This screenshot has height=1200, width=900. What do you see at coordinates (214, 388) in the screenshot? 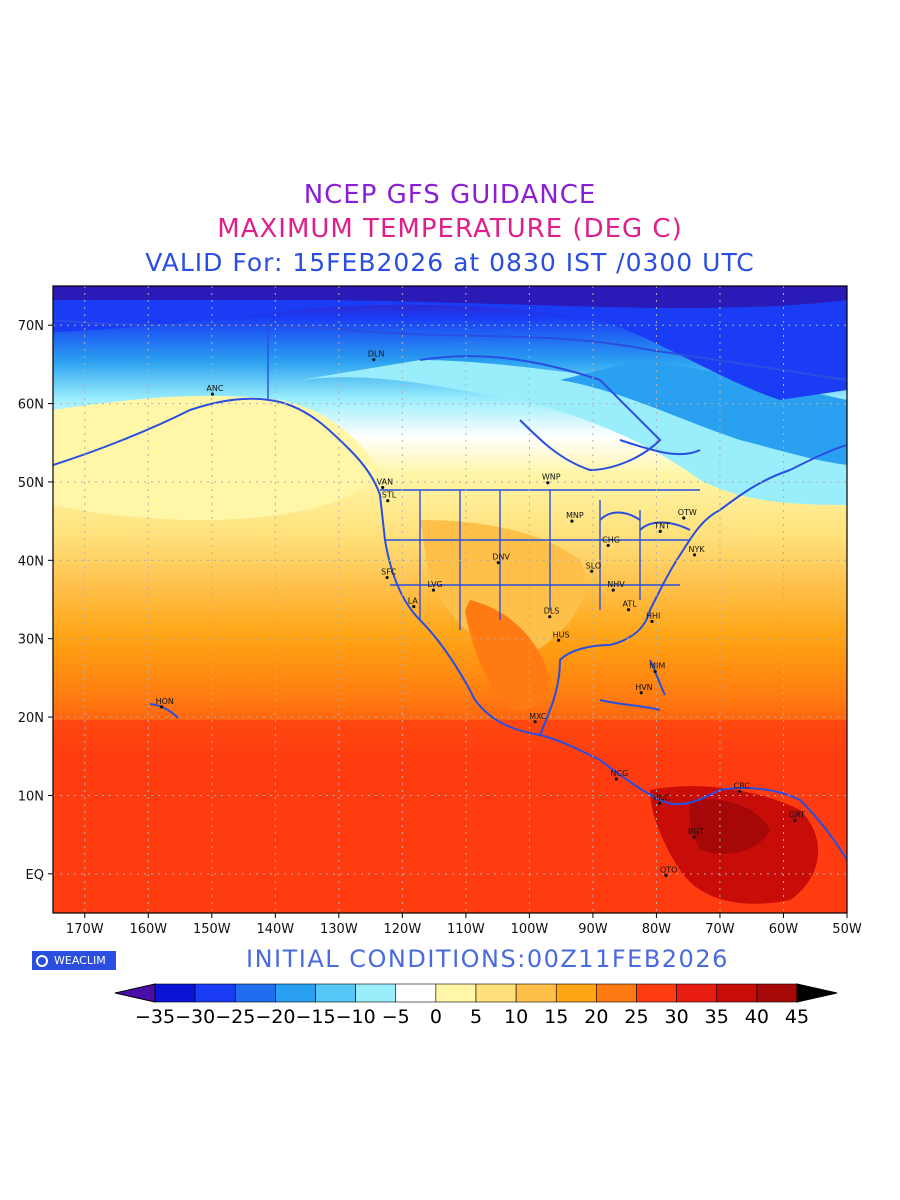
I see `station-label: ANC` at bounding box center [214, 388].